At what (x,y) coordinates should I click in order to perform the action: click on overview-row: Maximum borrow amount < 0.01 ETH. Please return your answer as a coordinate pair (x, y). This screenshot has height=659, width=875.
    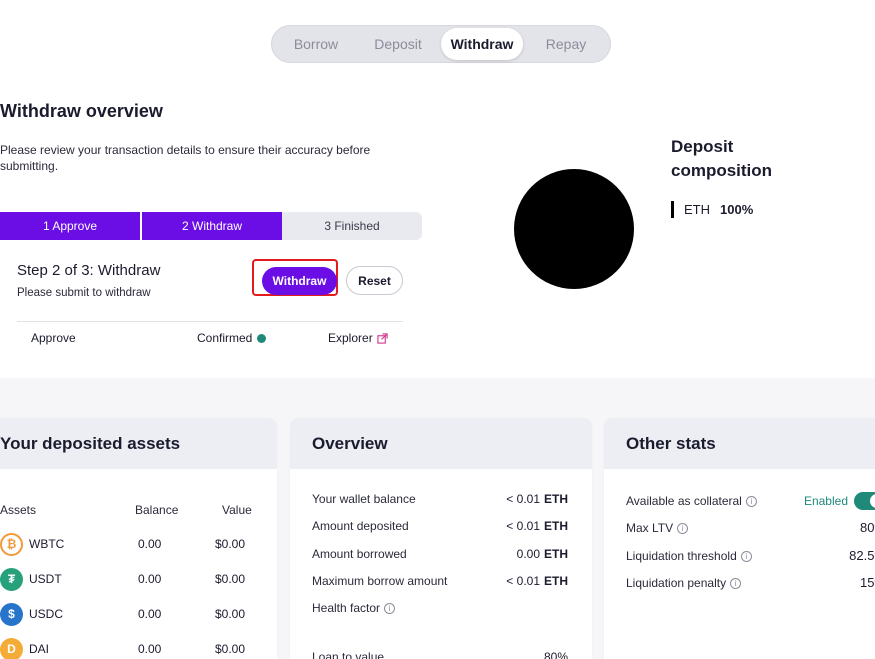
    Looking at the image, I should click on (440, 581).